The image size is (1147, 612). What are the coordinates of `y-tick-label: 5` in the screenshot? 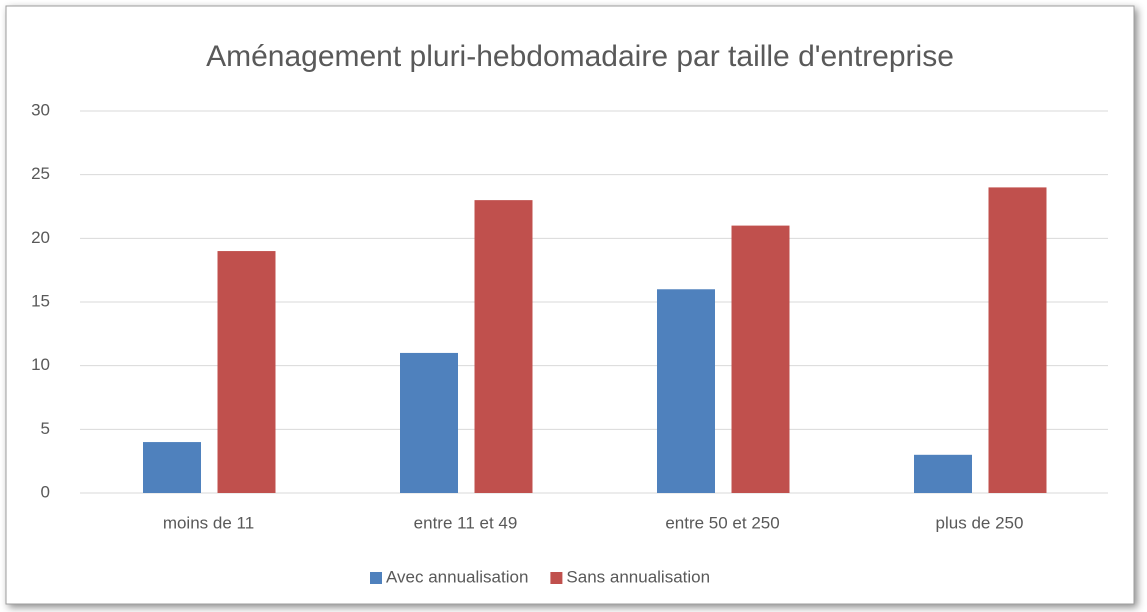 It's located at (45, 428).